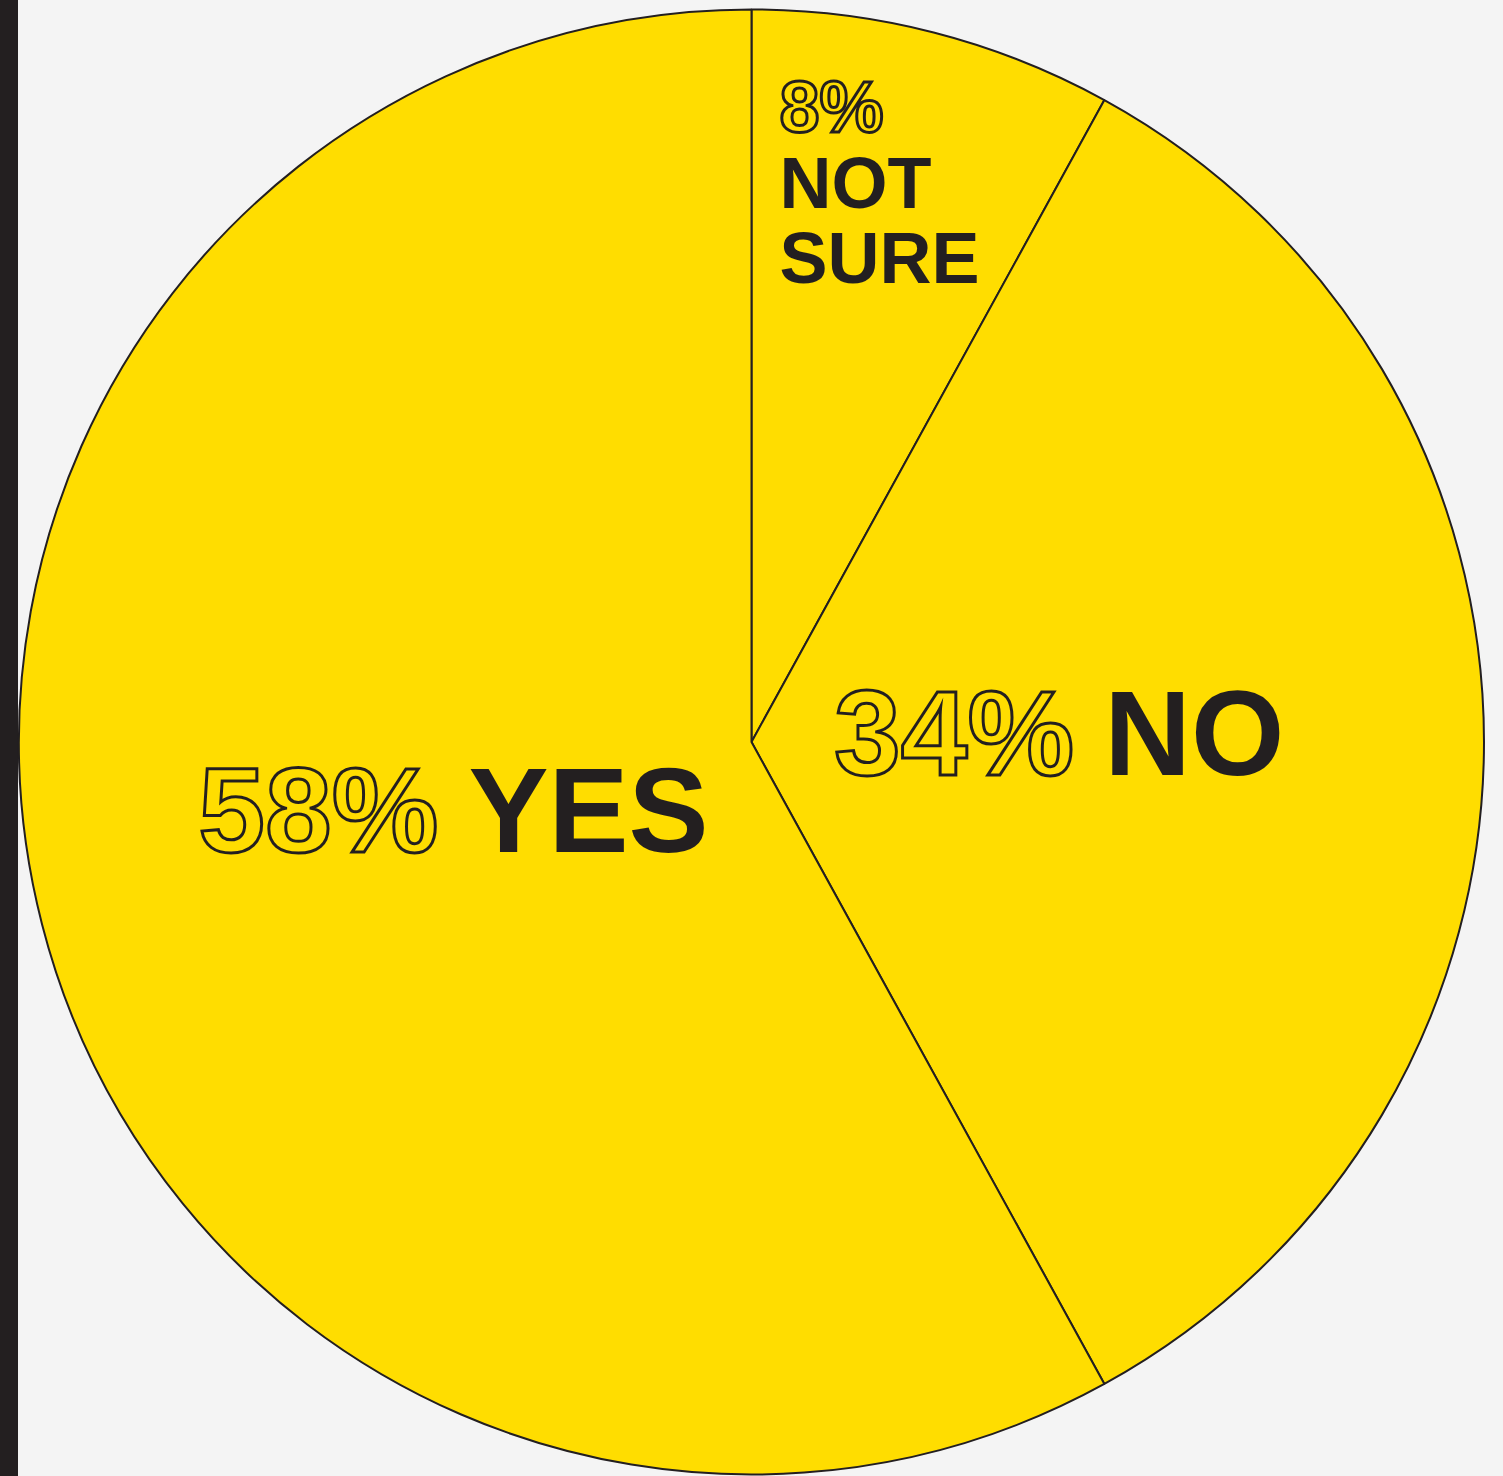 This screenshot has height=1476, width=1503. What do you see at coordinates (1194, 733) in the screenshot?
I see `slice-label: NO` at bounding box center [1194, 733].